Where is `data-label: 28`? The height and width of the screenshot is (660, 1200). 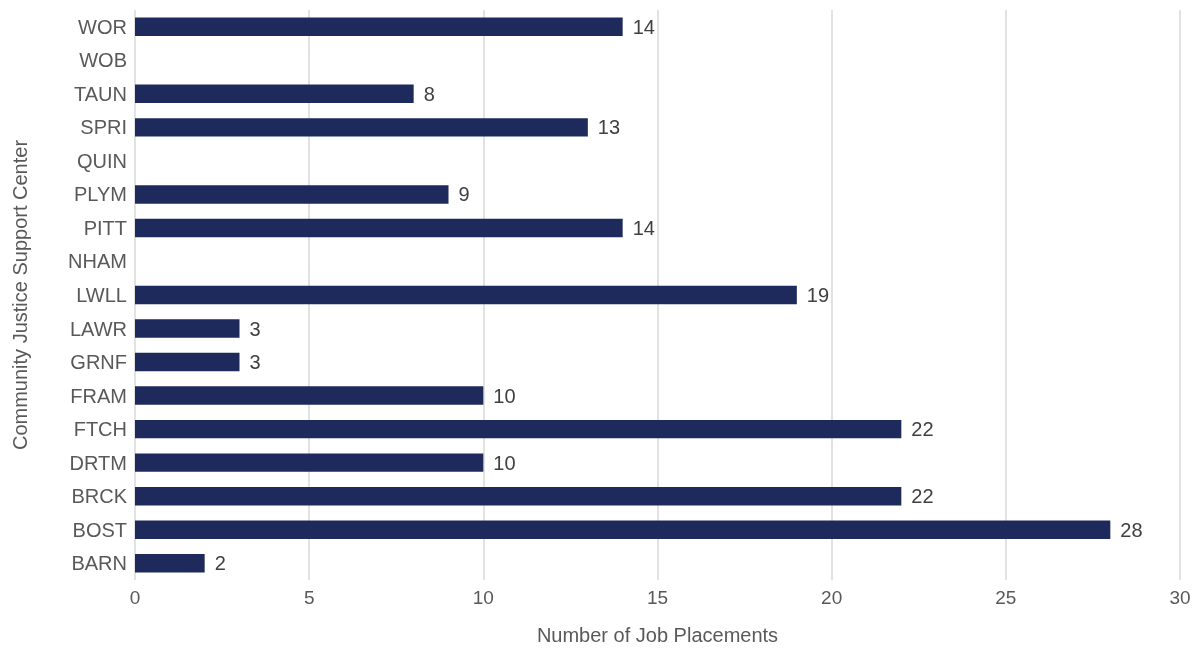
data-label: 28 is located at coordinates (1131, 529).